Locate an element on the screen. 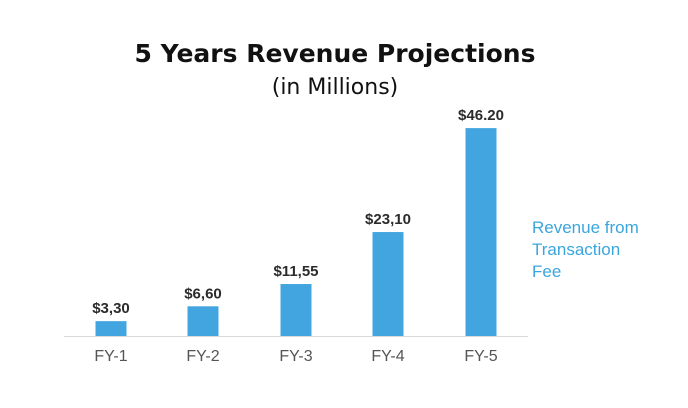  x-tick-label-fy-5: FY-5 is located at coordinates (480, 356).